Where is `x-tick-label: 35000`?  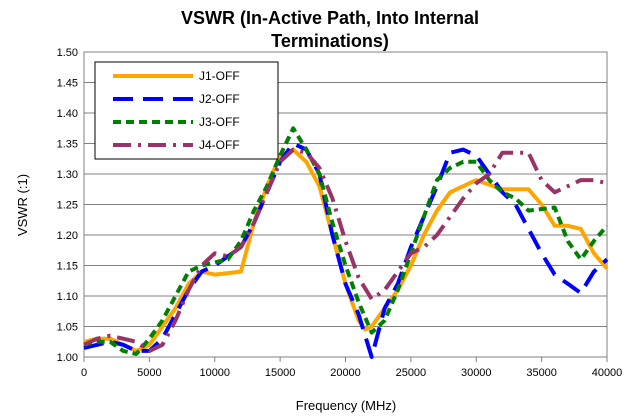
x-tick-label: 35000 is located at coordinates (541, 373).